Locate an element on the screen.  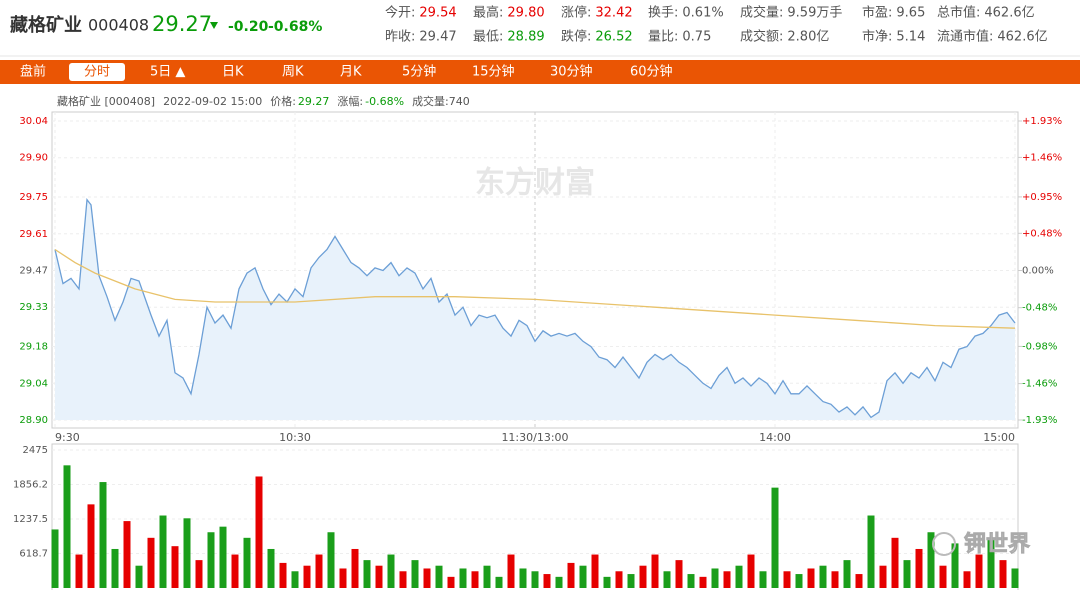
info-label: 最低: is located at coordinates (488, 37).